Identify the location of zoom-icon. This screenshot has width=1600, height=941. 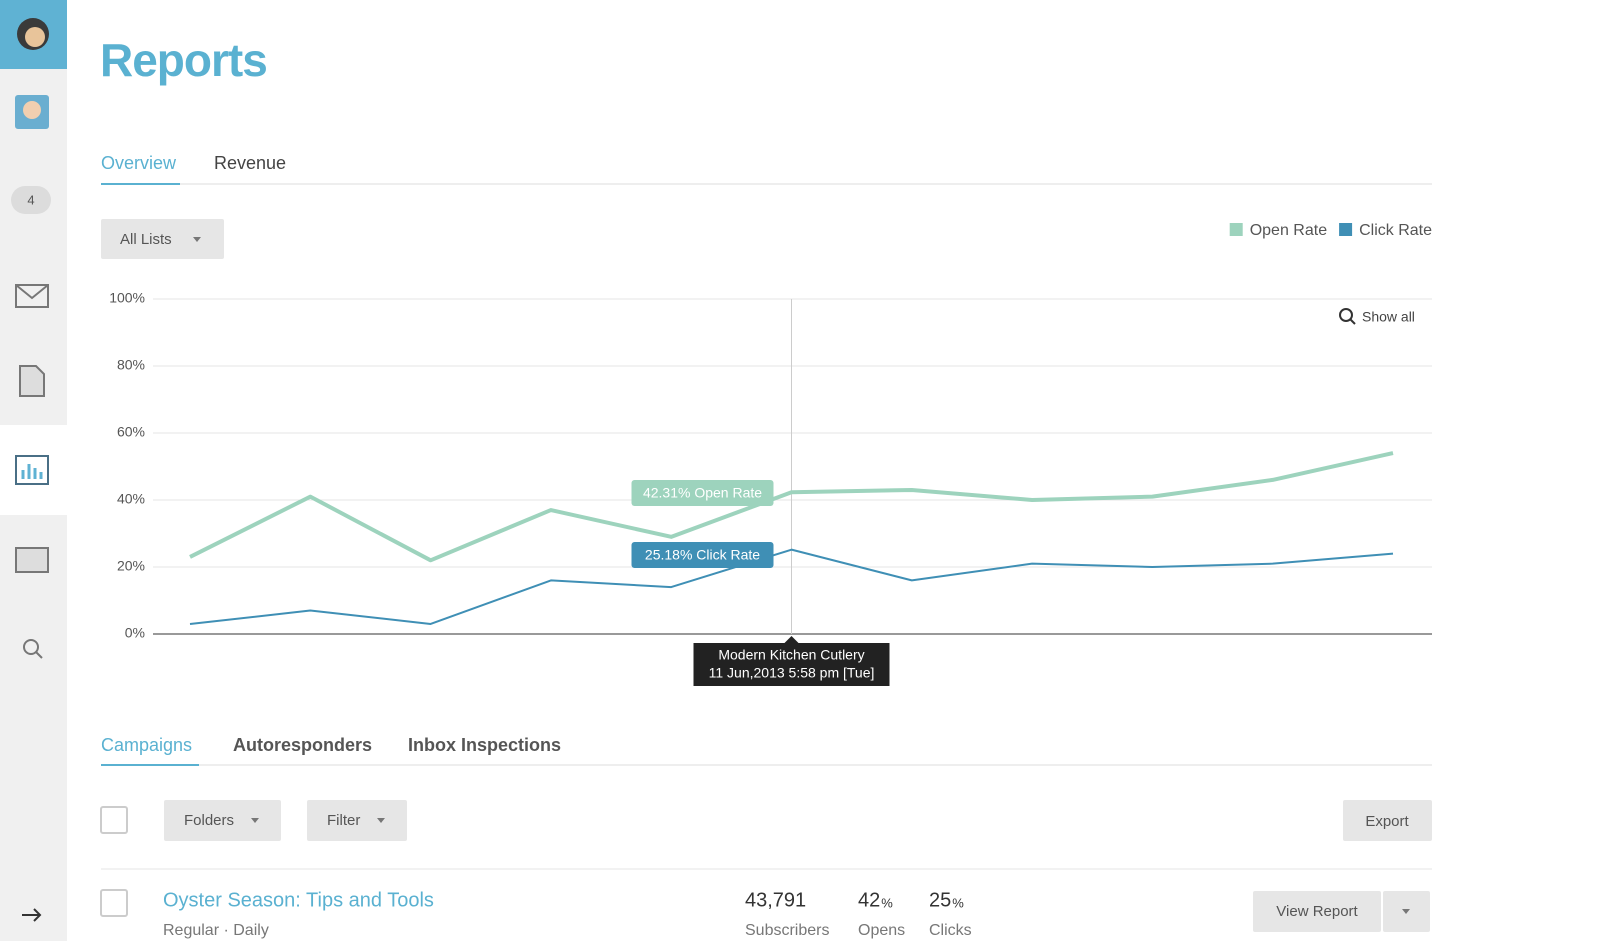
(1346, 315).